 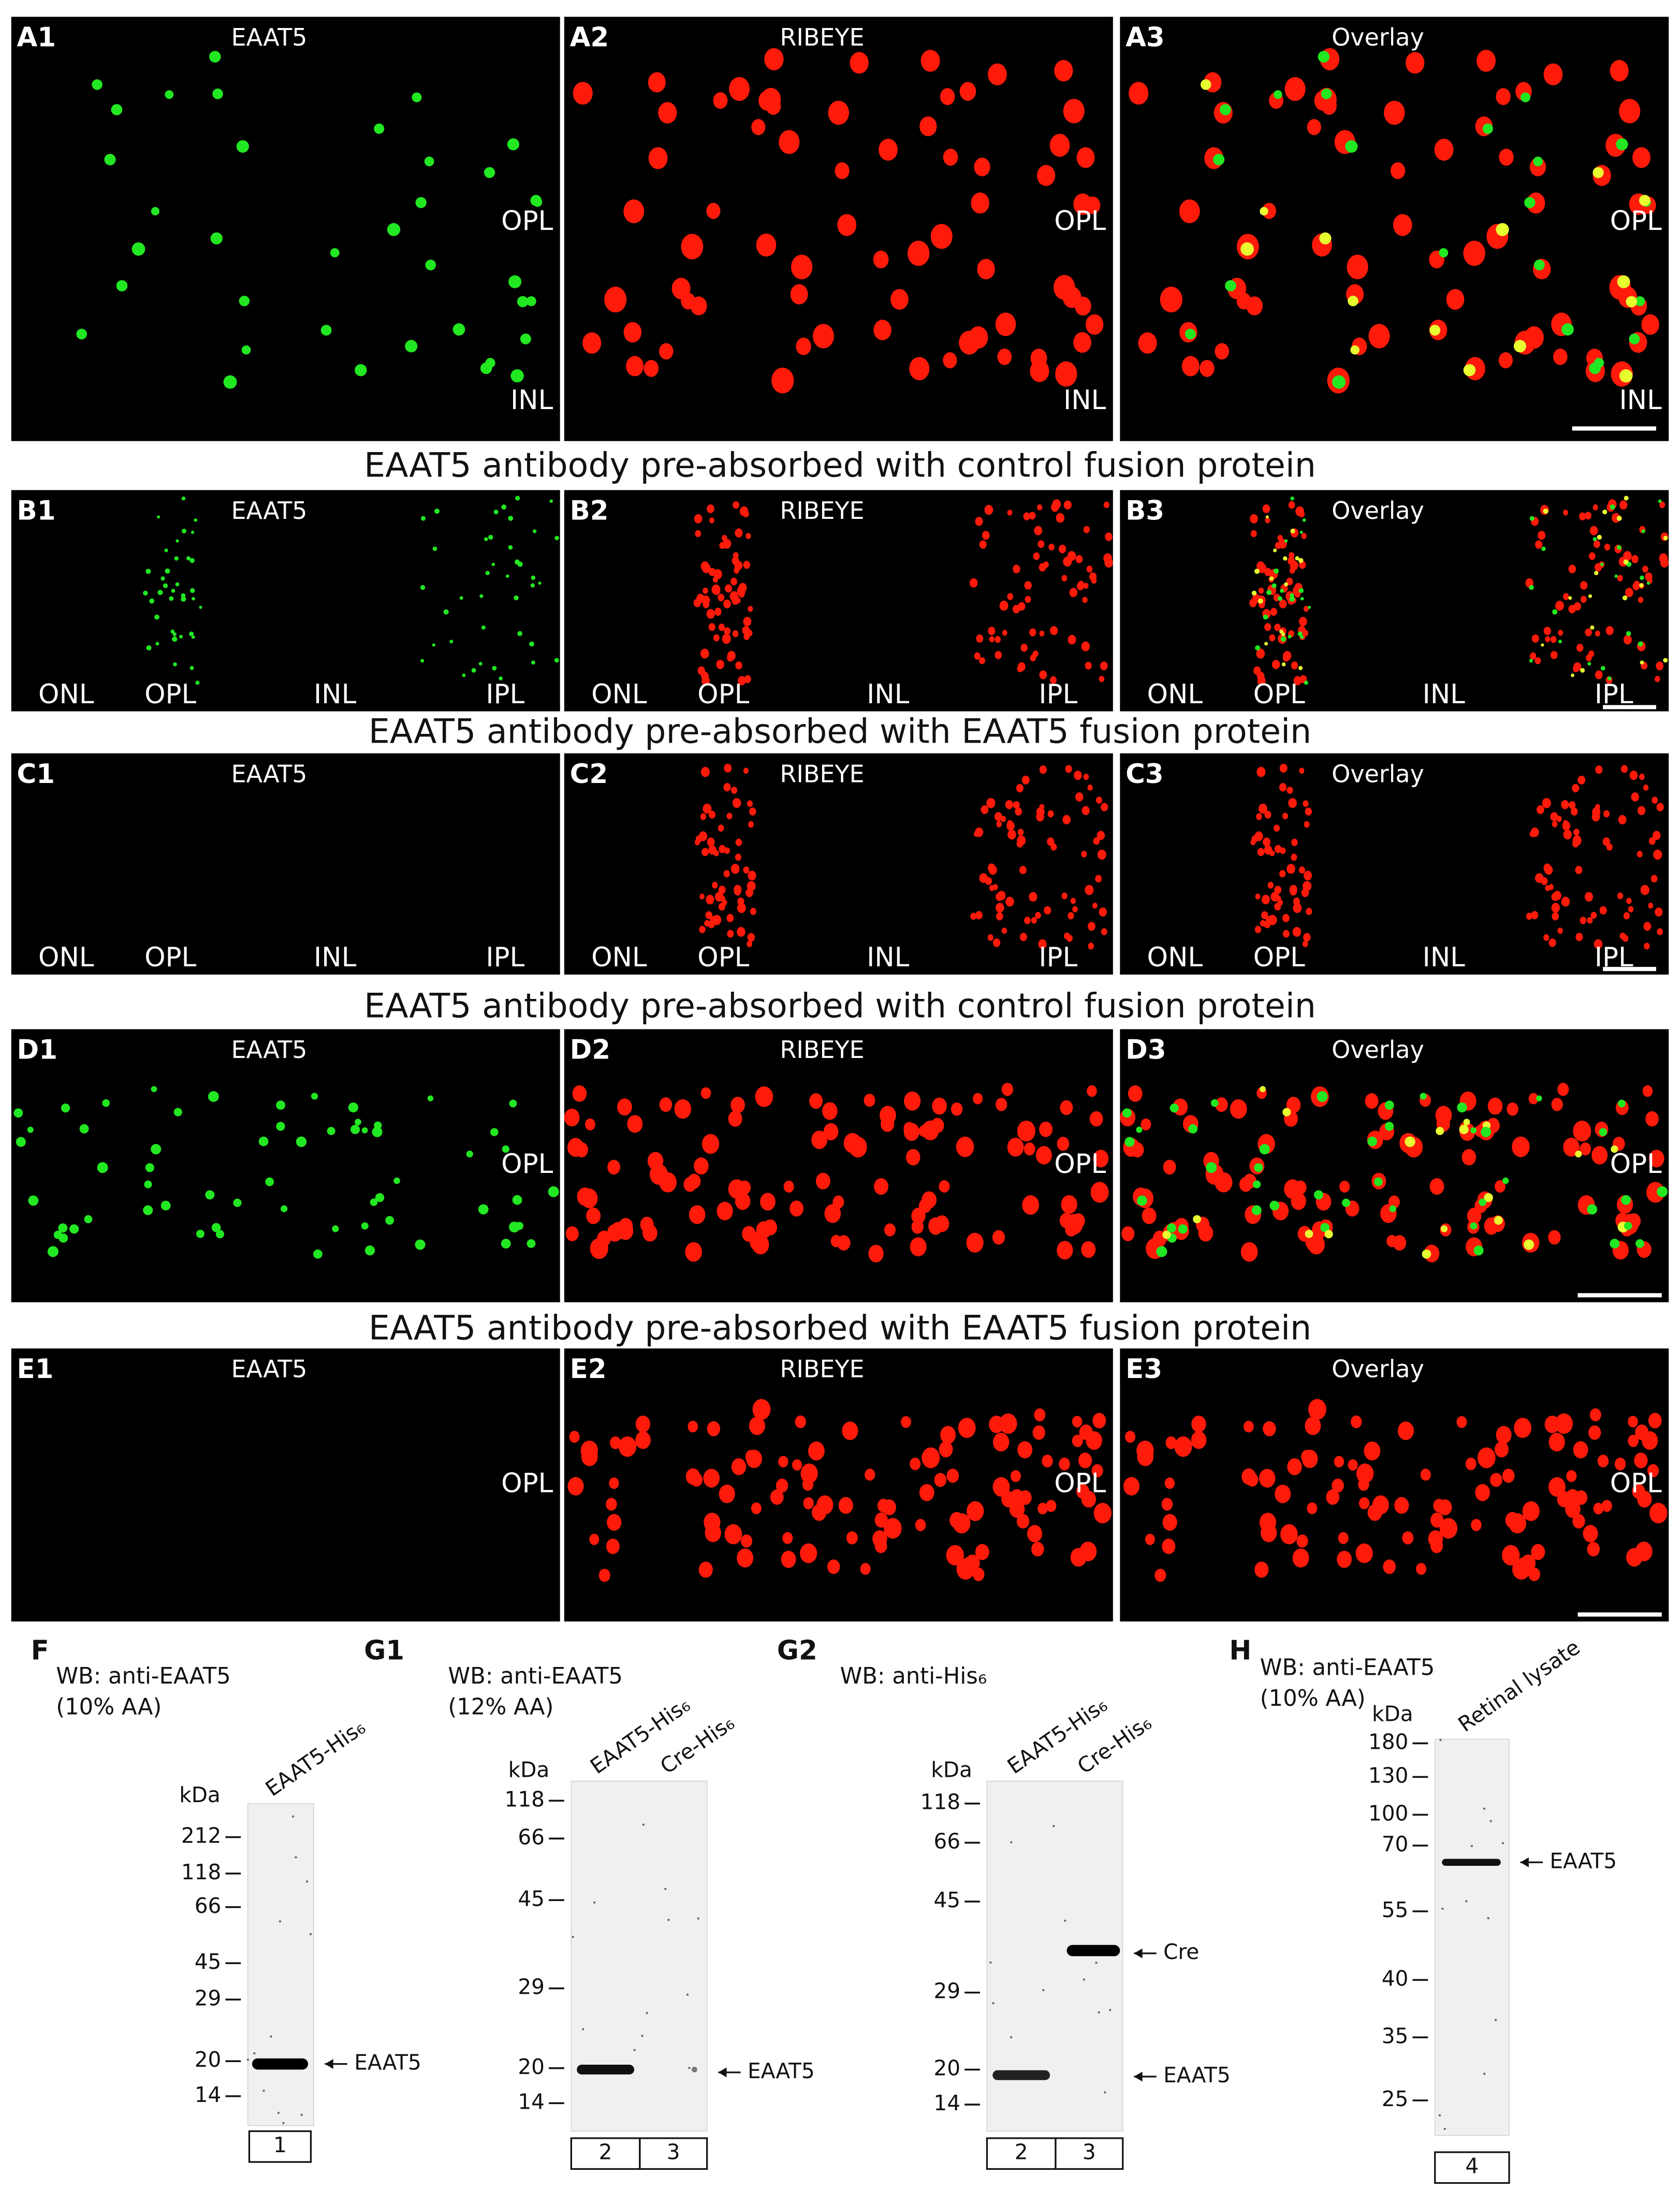 What do you see at coordinates (838, 601) in the screenshot?
I see `micrograph-panel: B2 RIBEYE ONL OPL INL IPL` at bounding box center [838, 601].